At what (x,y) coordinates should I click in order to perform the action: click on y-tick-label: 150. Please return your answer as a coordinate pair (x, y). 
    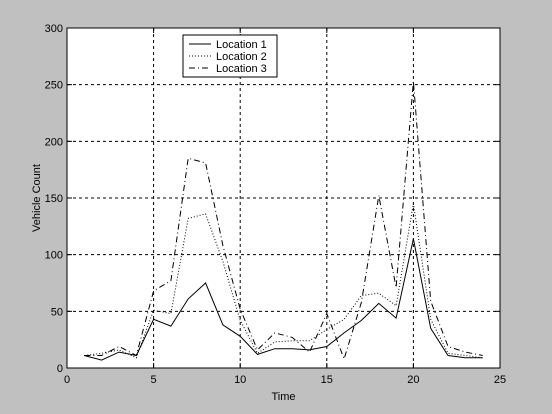
    Looking at the image, I should click on (54, 199).